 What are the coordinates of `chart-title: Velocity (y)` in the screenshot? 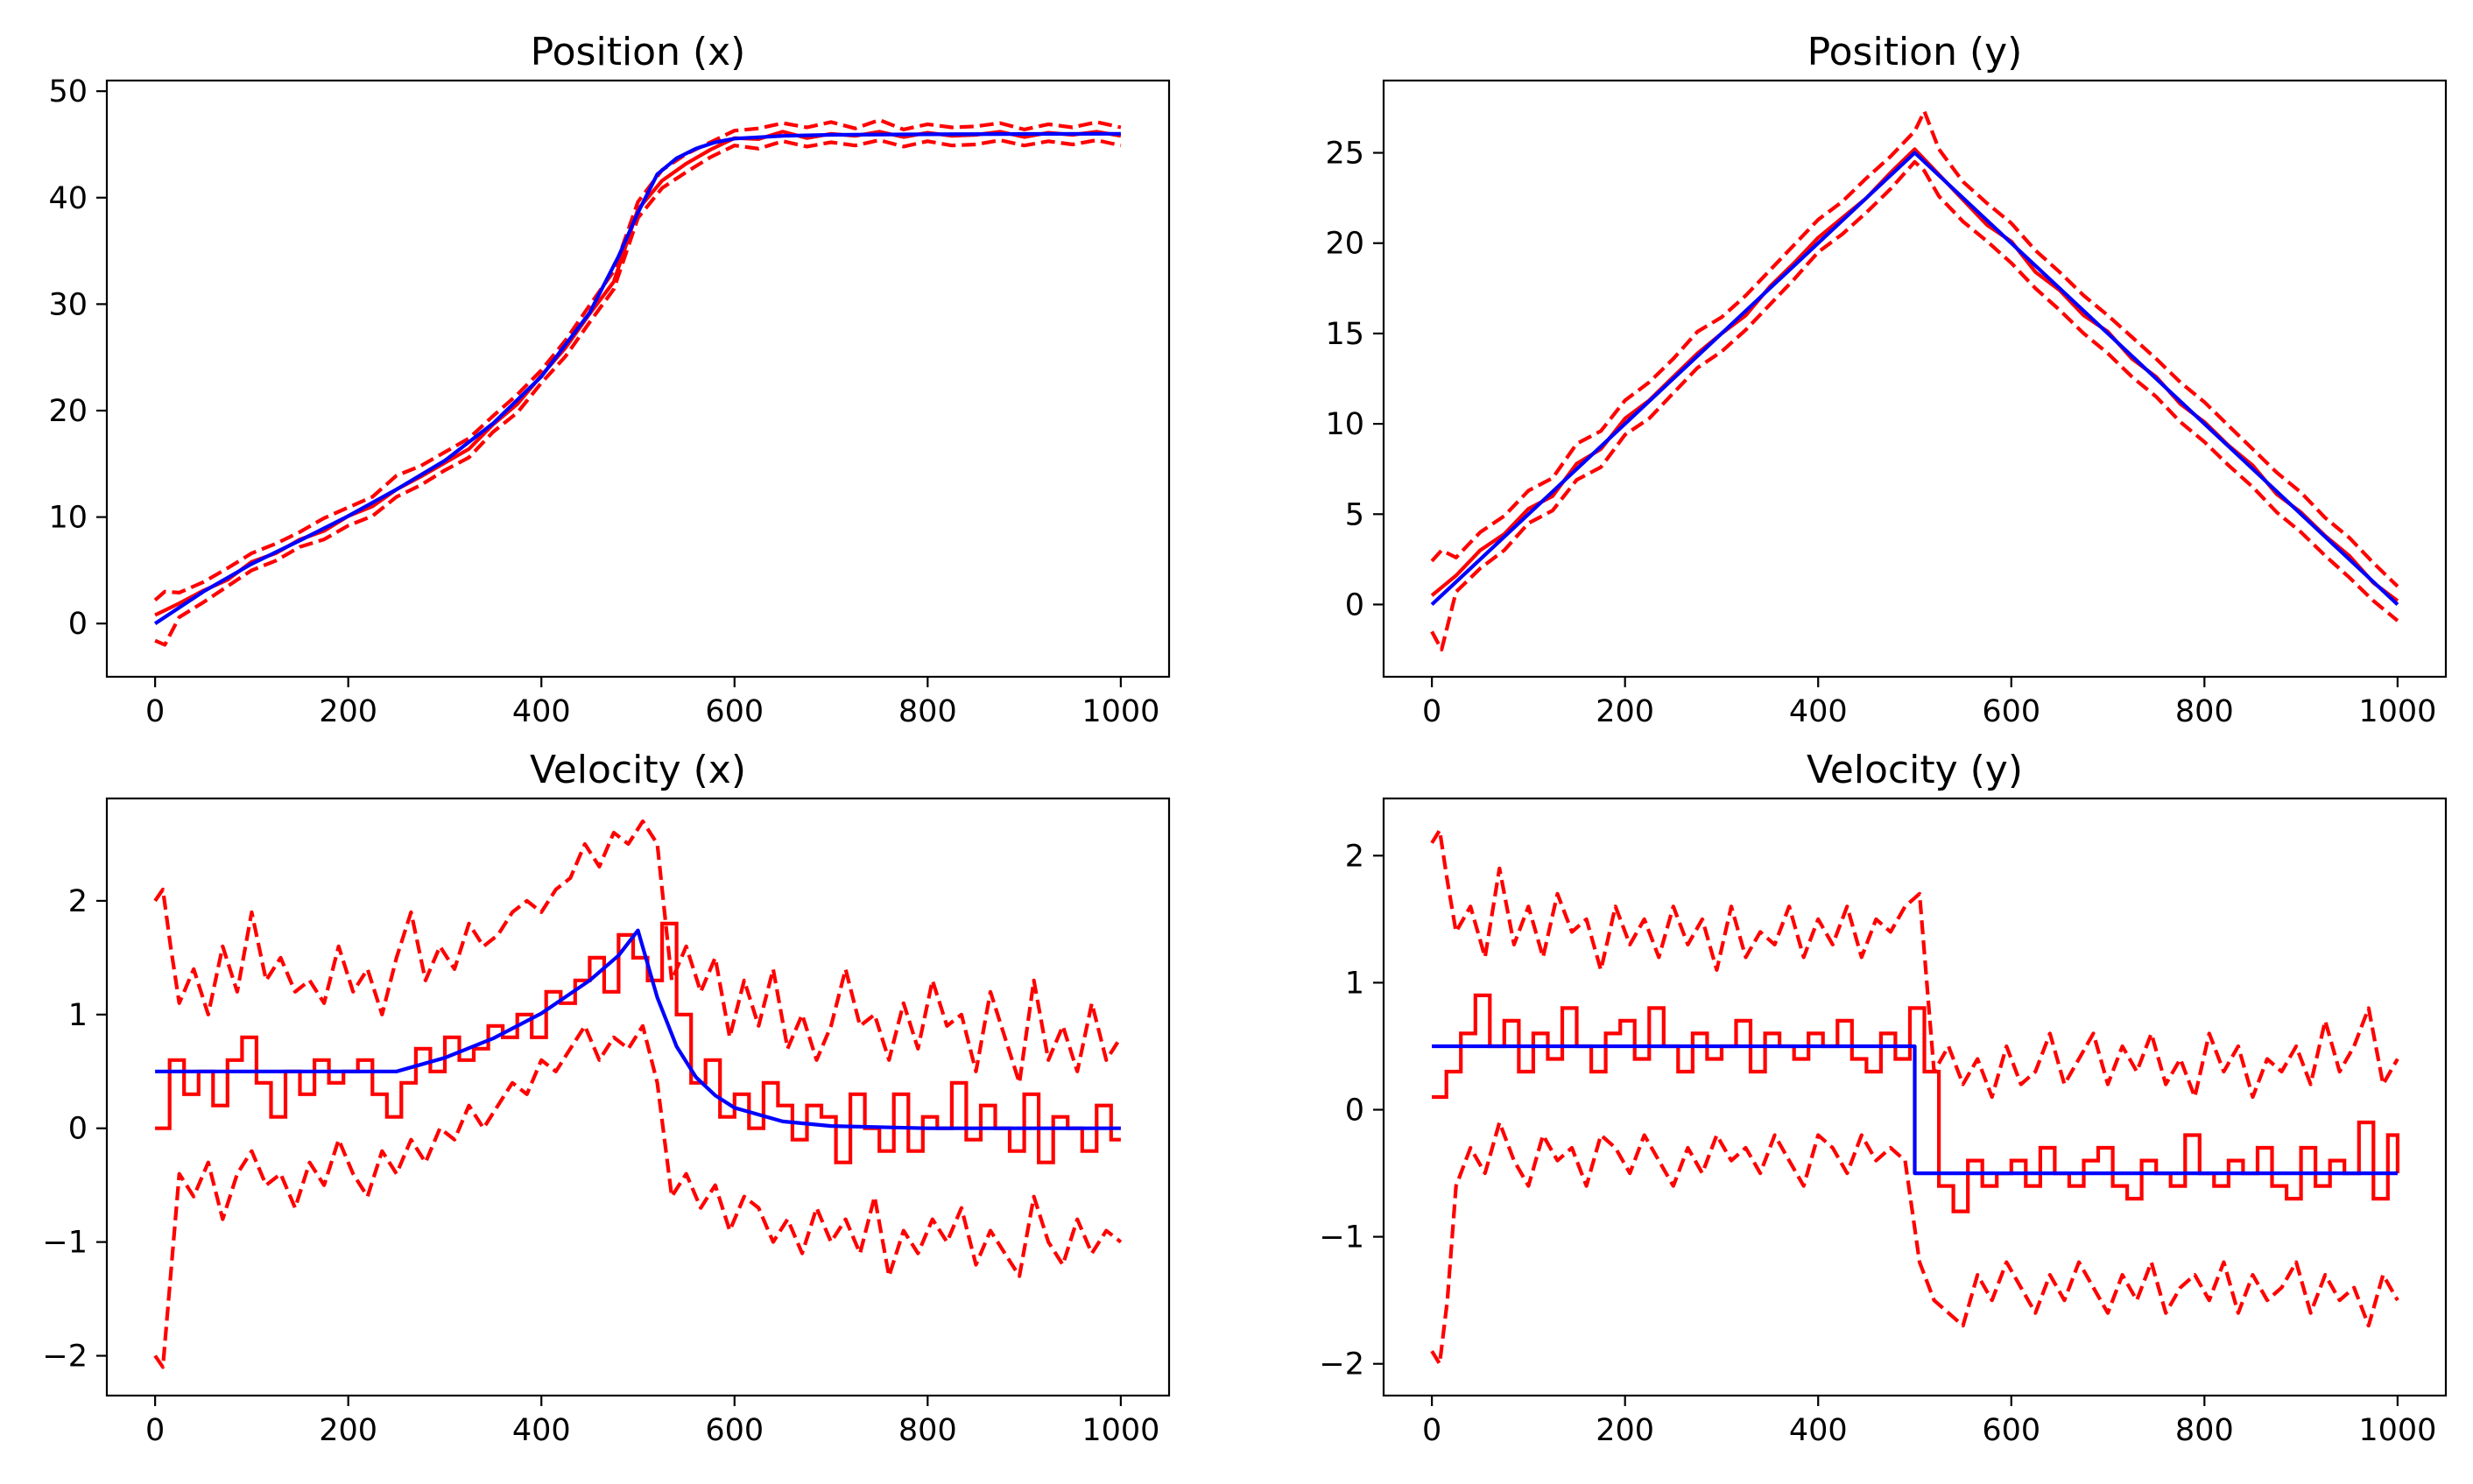 It's located at (1915, 770).